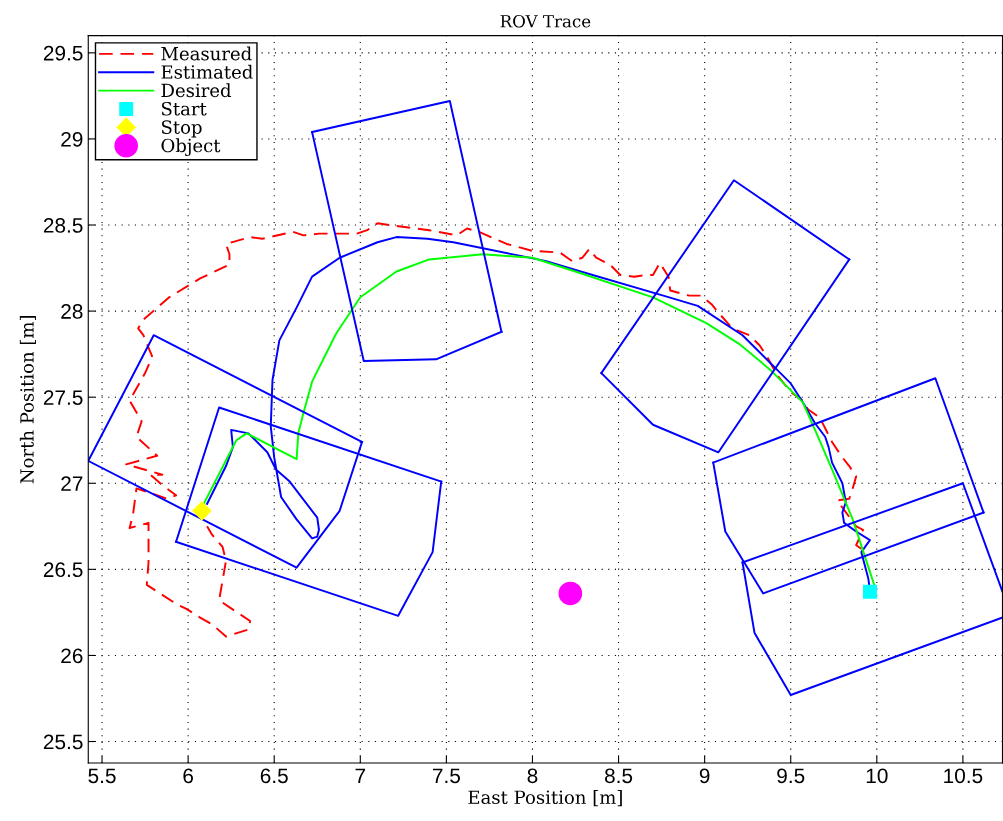 The width and height of the screenshot is (1003, 821). Describe the element at coordinates (63, 570) in the screenshot. I see `y-tick-label: 26.5` at that location.